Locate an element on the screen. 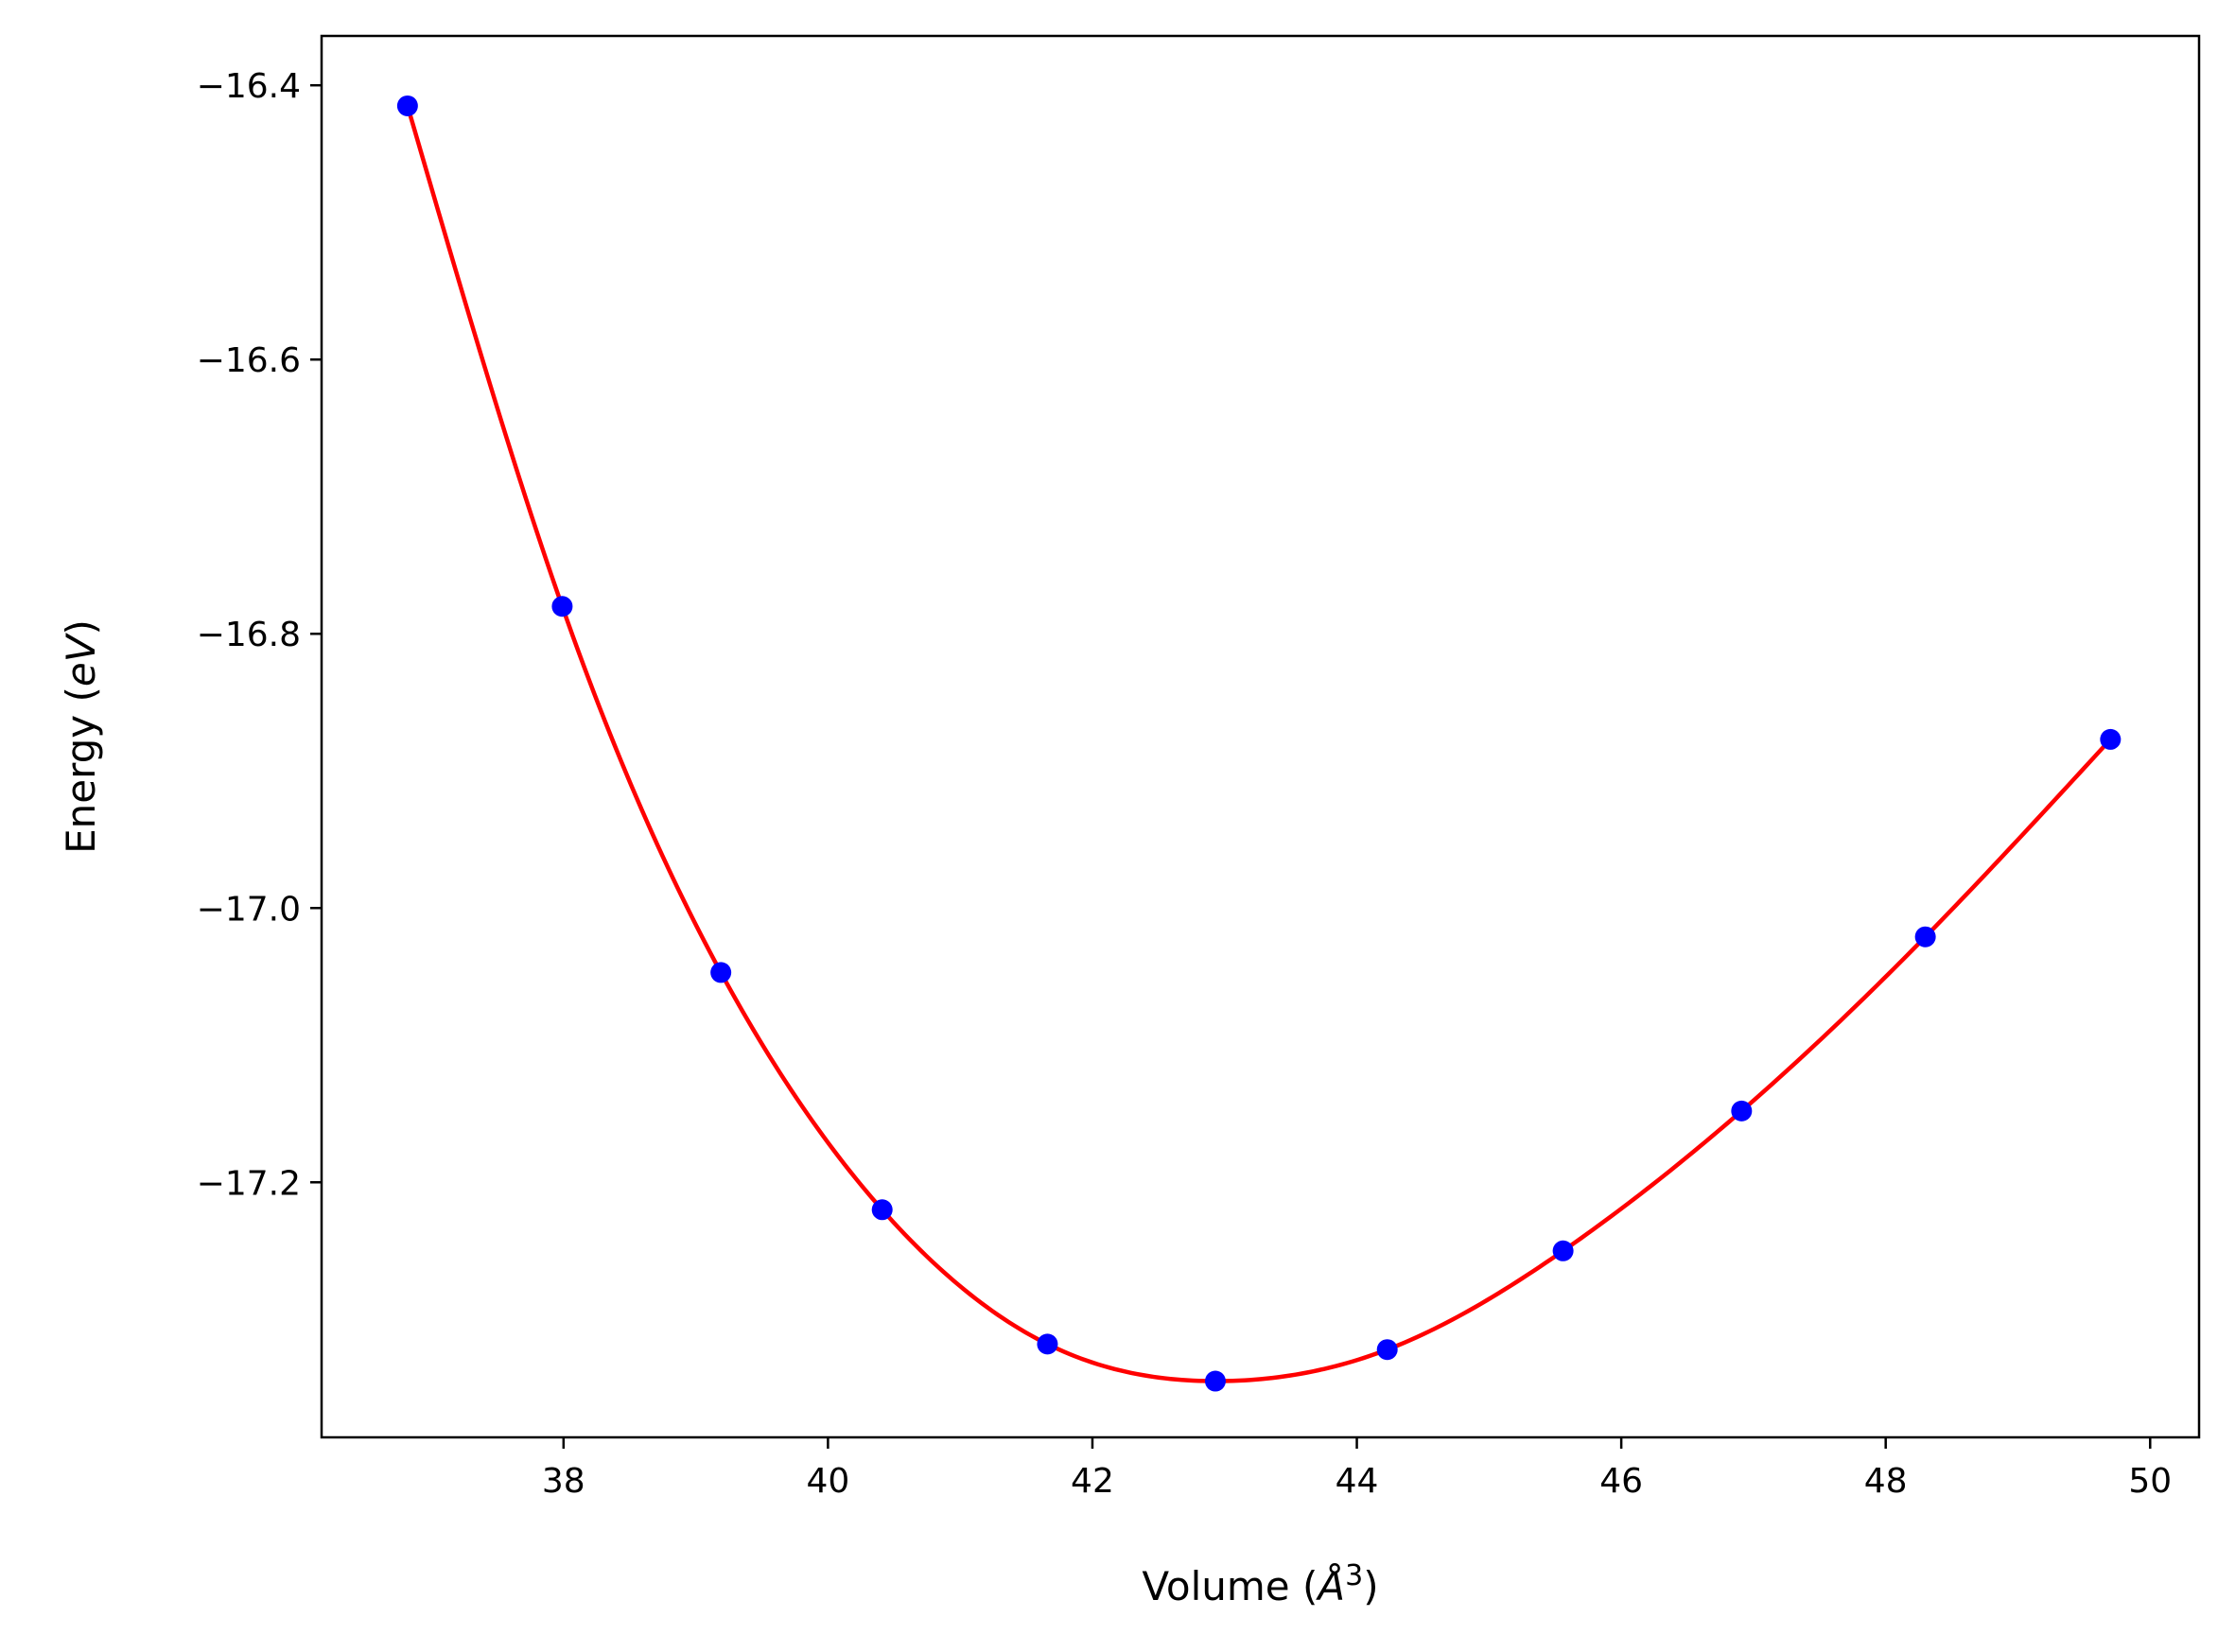  x-tick-label: 50 is located at coordinates (2150, 1482).